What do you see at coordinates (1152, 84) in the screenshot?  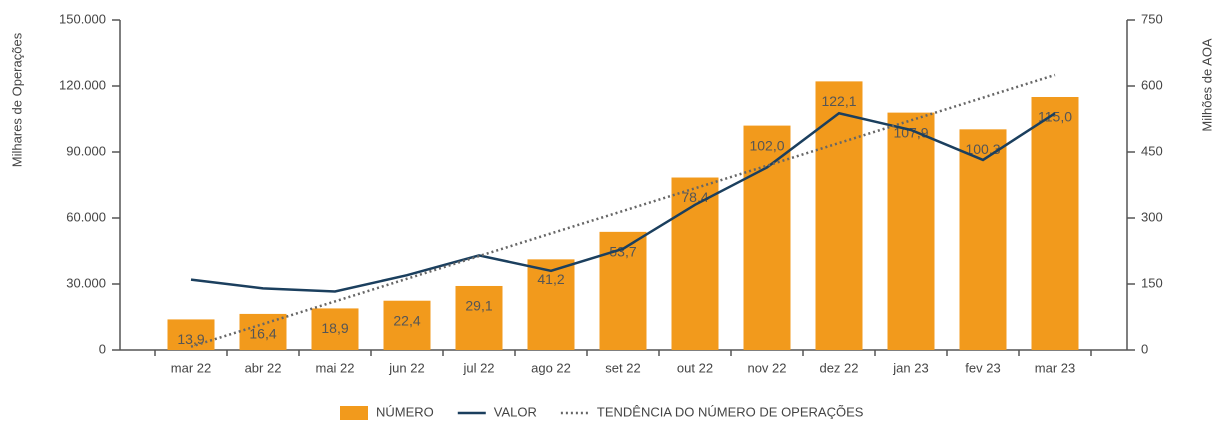 I see `y2-tick-label: 600` at bounding box center [1152, 84].